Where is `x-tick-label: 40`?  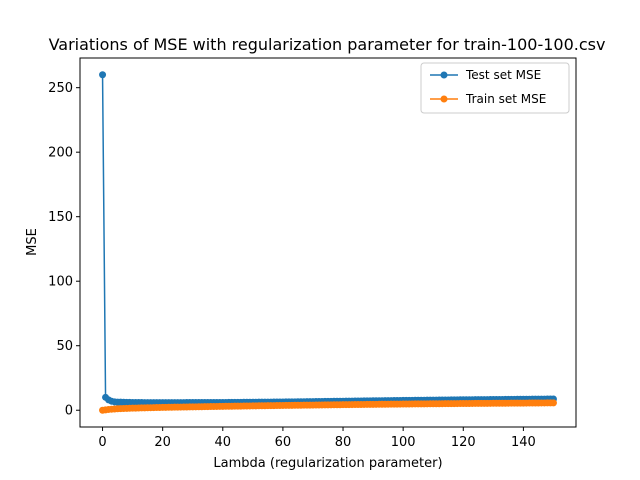 x-tick-label: 40 is located at coordinates (223, 442).